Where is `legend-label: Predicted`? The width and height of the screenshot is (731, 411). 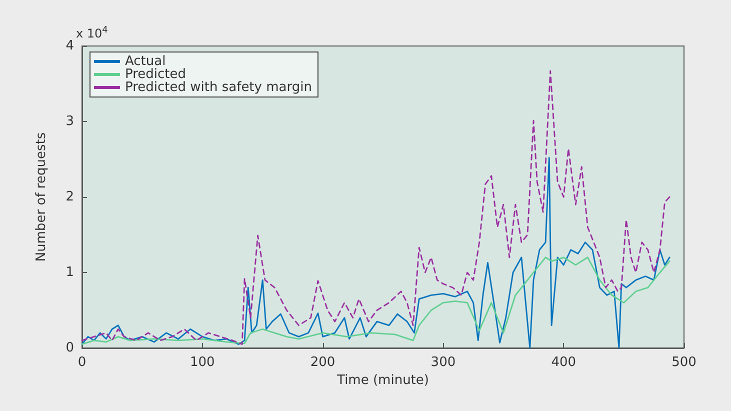
legend-label: Predicted is located at coordinates (155, 74).